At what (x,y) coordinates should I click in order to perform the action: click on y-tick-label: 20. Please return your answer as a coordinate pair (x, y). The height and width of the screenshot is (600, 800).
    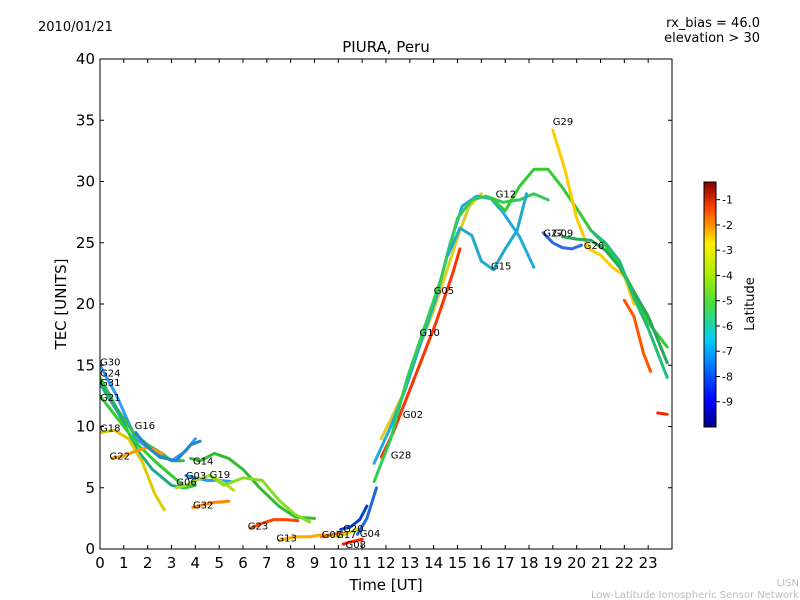
    Looking at the image, I should click on (85, 304).